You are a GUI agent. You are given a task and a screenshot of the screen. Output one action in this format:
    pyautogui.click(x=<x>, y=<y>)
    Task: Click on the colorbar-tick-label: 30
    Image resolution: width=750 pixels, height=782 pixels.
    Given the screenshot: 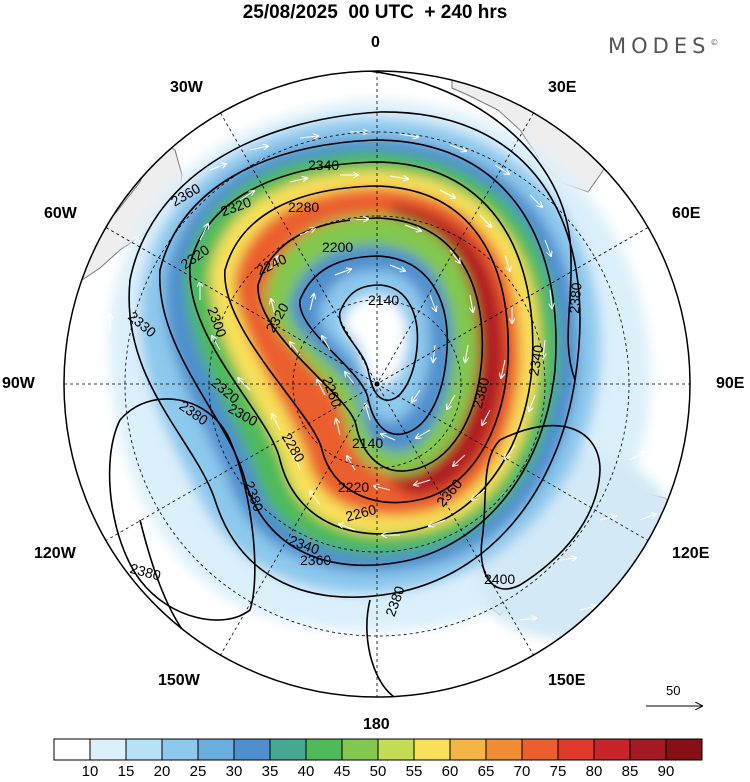 What is the action you would take?
    pyautogui.click(x=234, y=771)
    